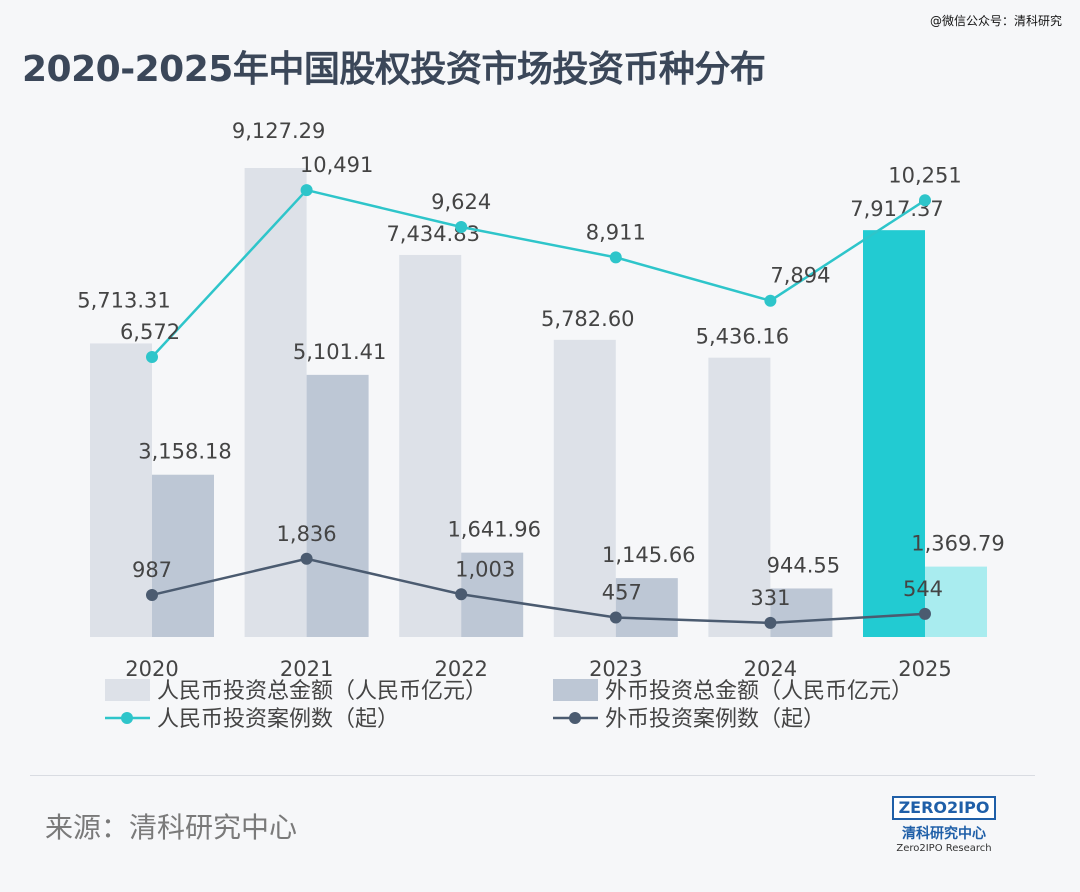 The width and height of the screenshot is (1080, 892). I want to click on rmb-count-label: 9,624, so click(461, 202).